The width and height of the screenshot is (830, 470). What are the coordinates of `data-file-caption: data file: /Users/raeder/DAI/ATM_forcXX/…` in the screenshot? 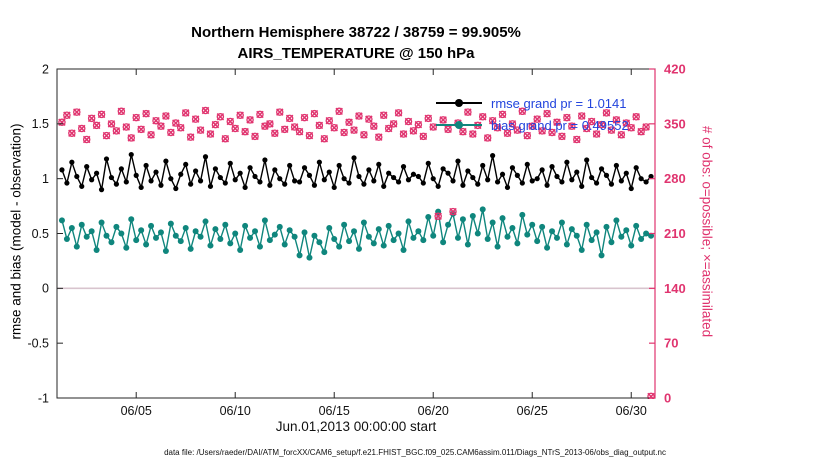 It's located at (415, 452).